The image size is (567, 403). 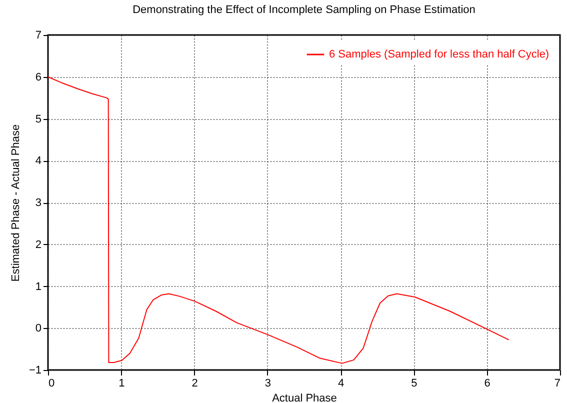 I want to click on x-axis-title: Actual Phase, so click(x=304, y=397).